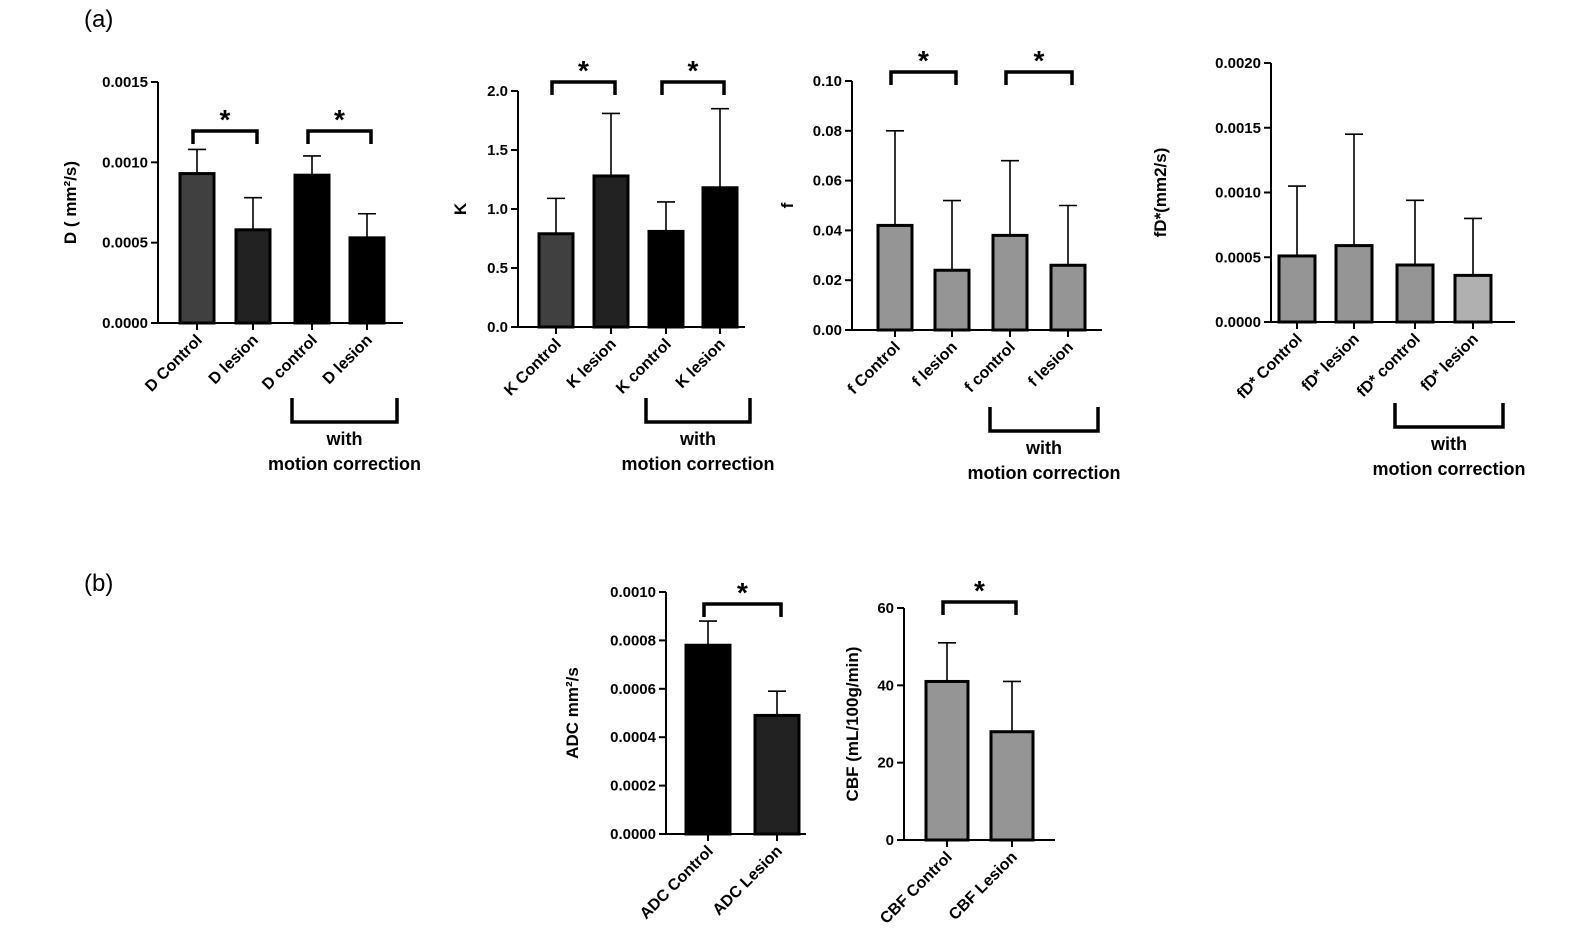 This screenshot has height=952, width=1570. I want to click on y-tick-label: 0.0, so click(497, 327).